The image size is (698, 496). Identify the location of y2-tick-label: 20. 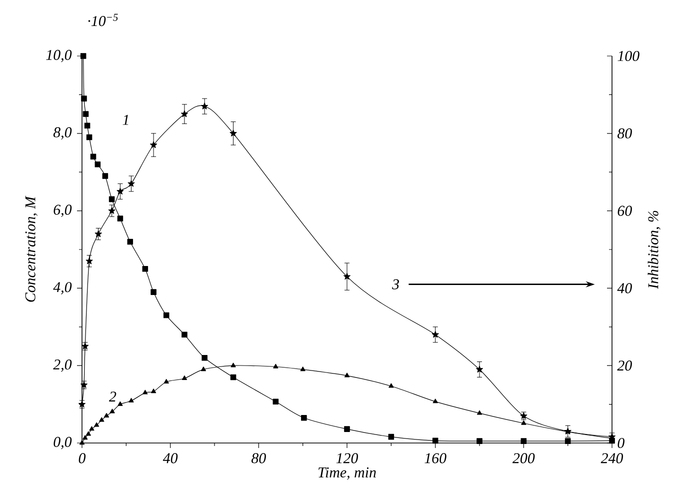
(624, 365).